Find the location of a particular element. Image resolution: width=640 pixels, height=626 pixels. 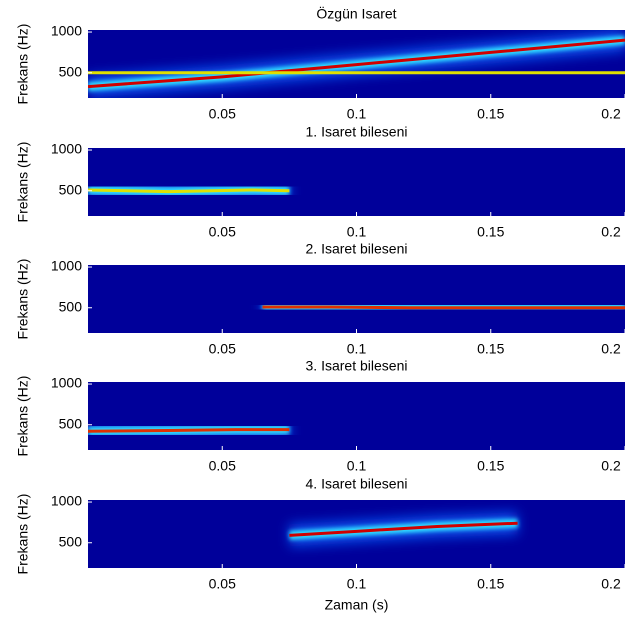

x-axis-label: Zaman (s) is located at coordinates (357, 605).